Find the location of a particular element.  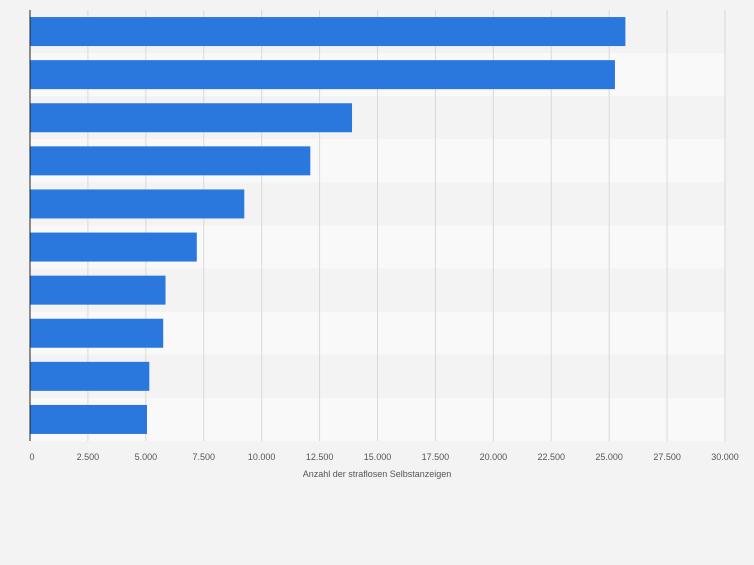

x-tick-label: 17.500 is located at coordinates (436, 457).